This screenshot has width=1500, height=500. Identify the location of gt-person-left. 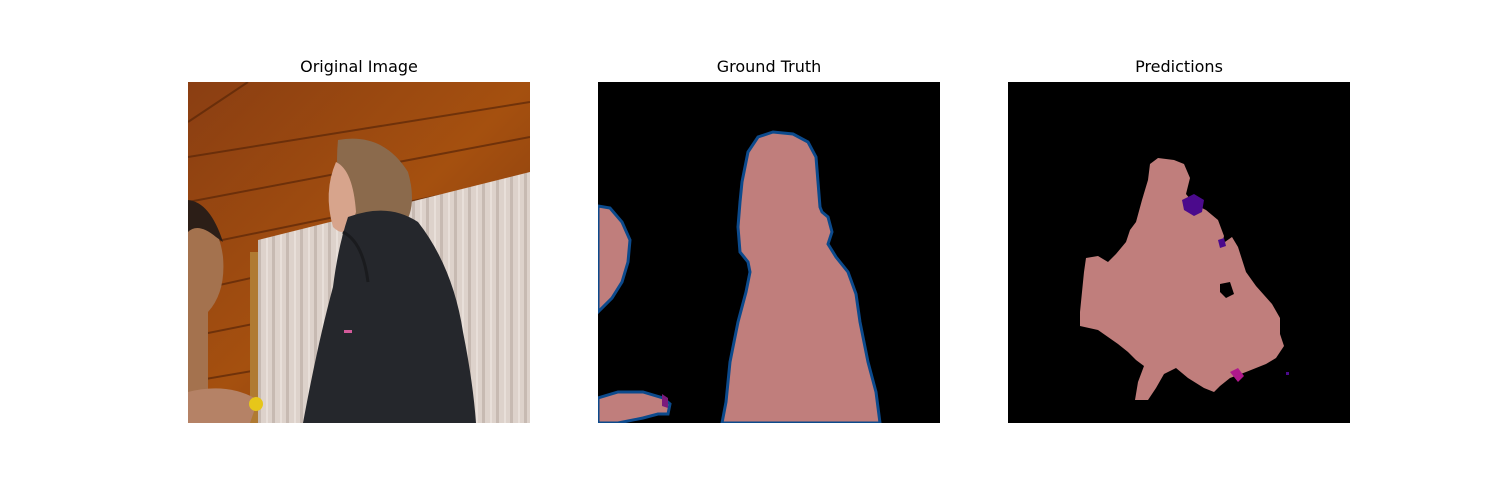
(615, 259).